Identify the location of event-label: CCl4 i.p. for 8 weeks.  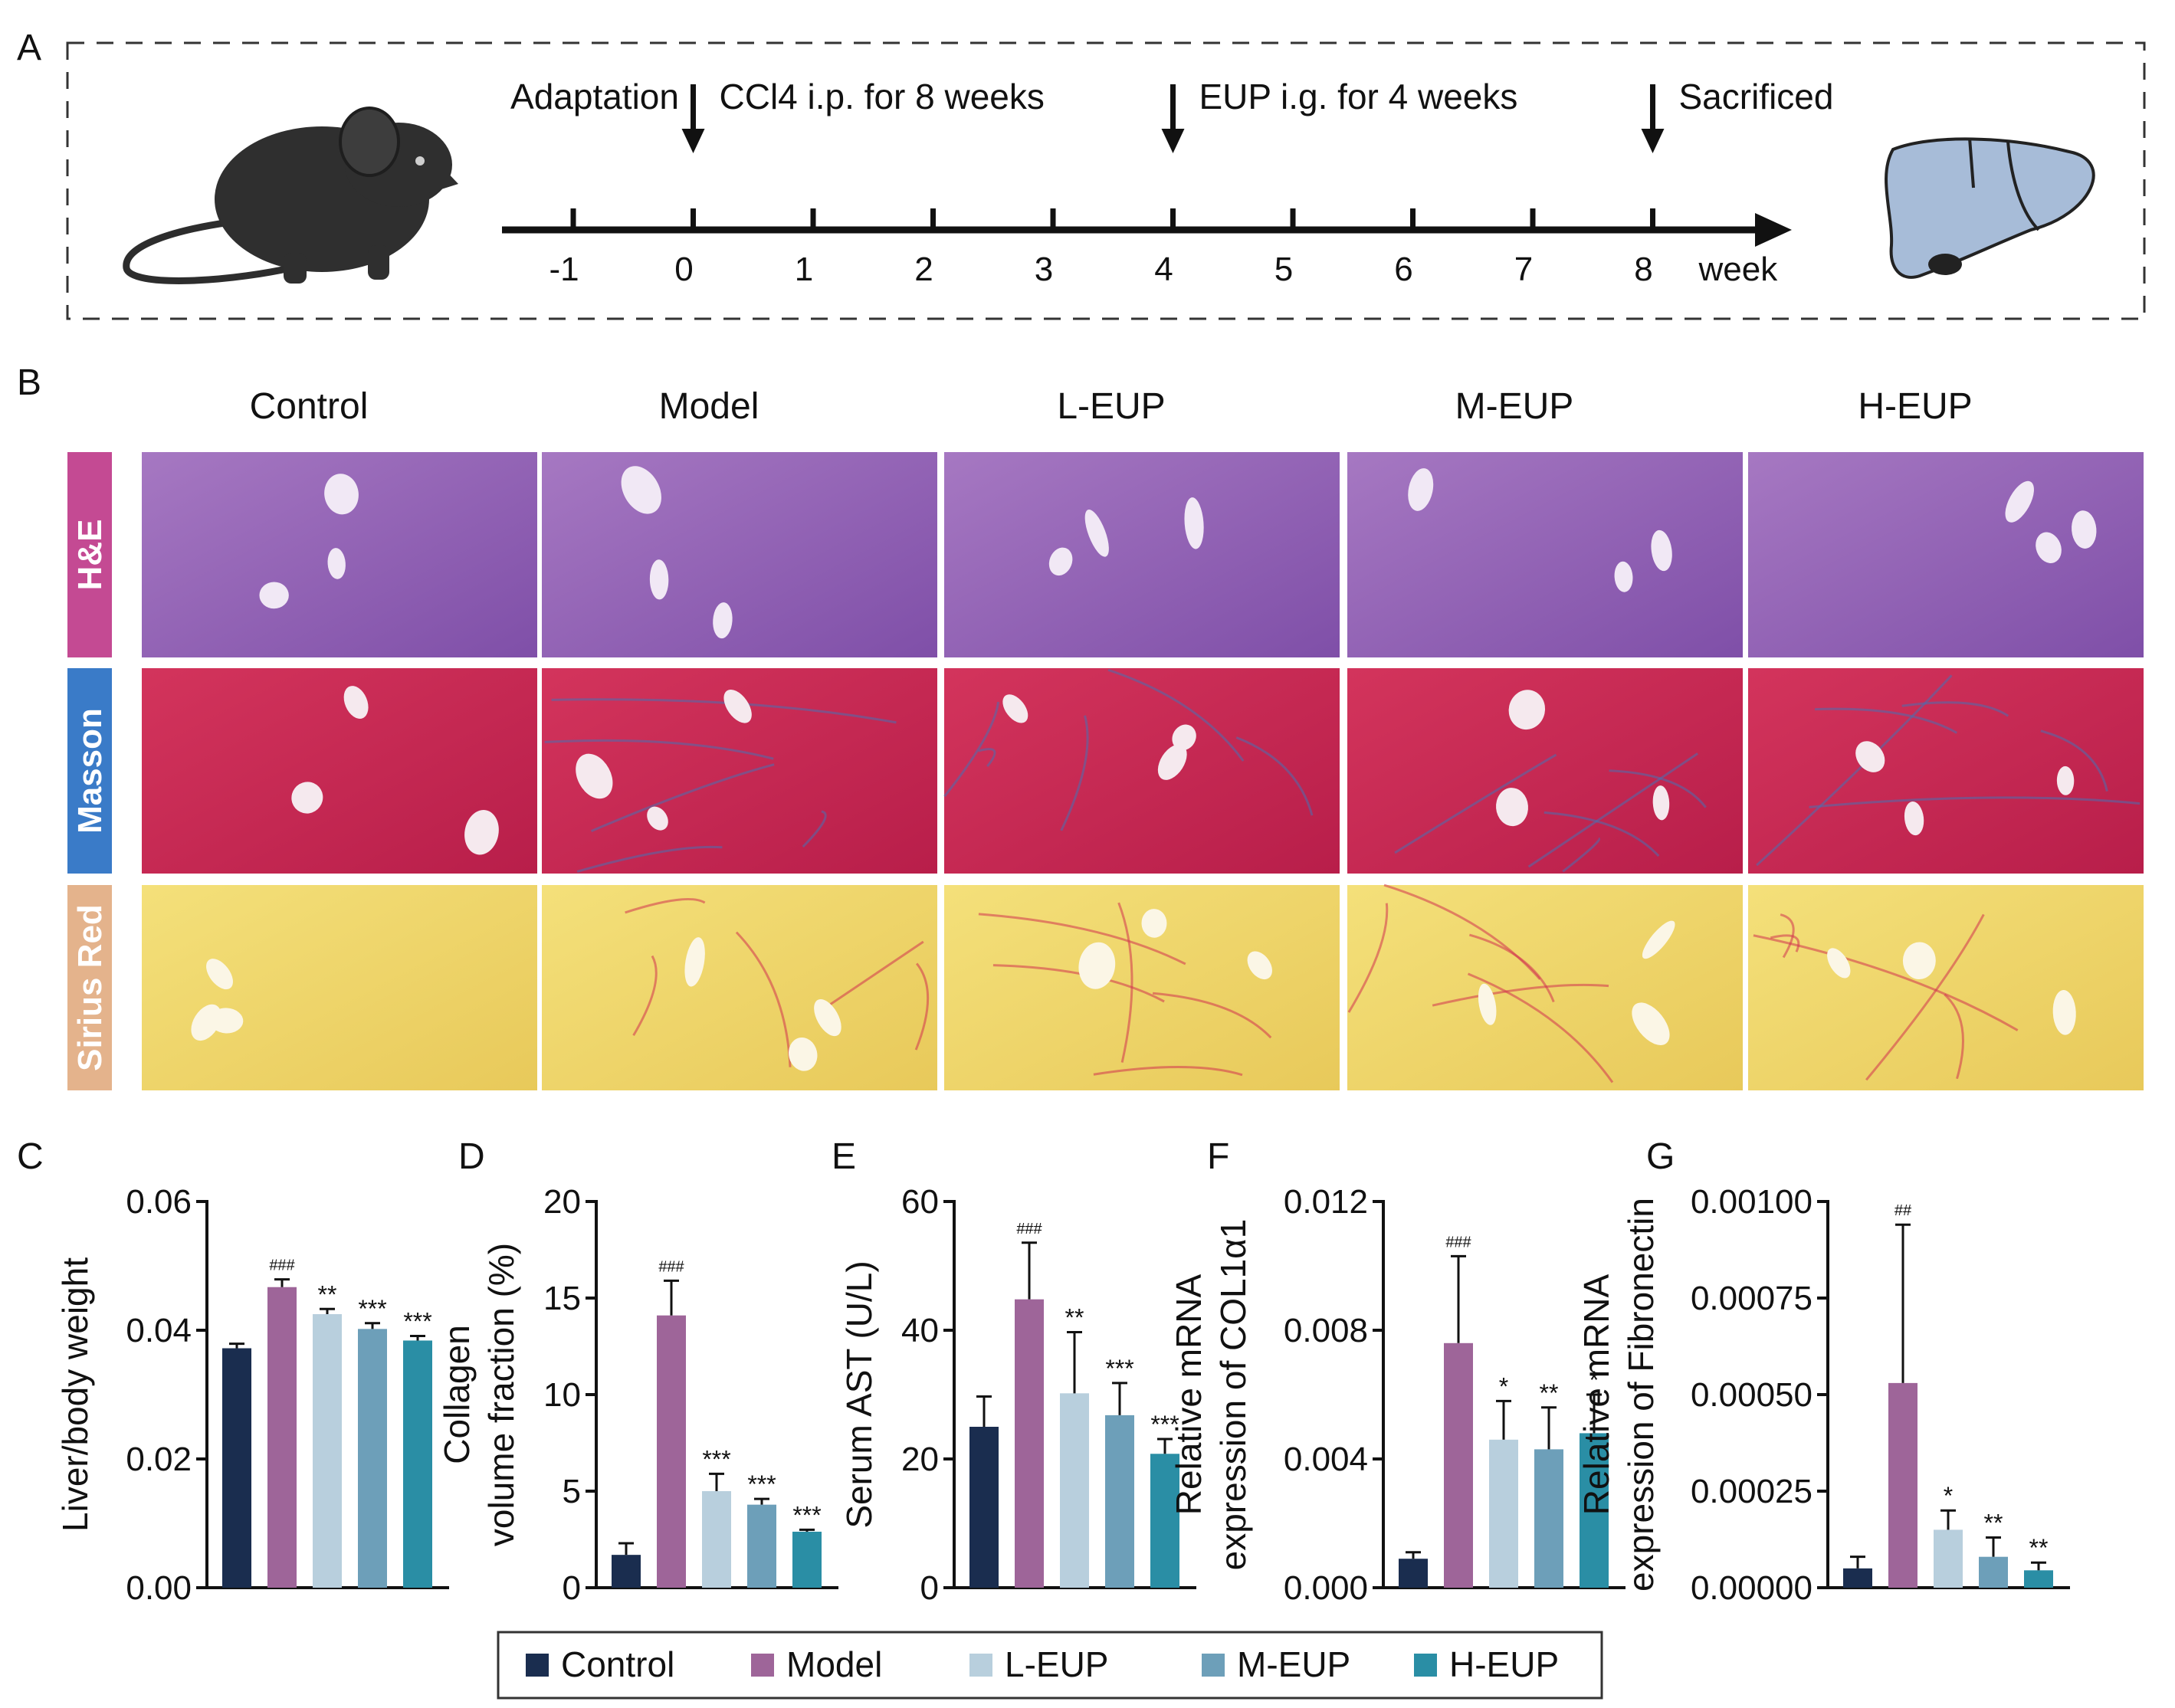
(882, 96).